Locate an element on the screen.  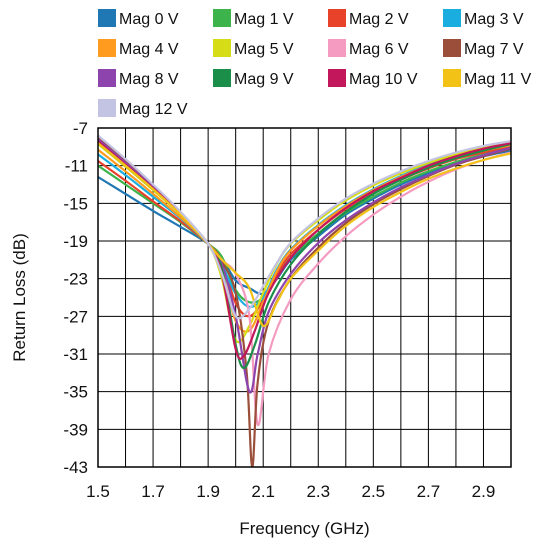
legend-item-mag-2-v: Mag 2 V is located at coordinates (368, 18).